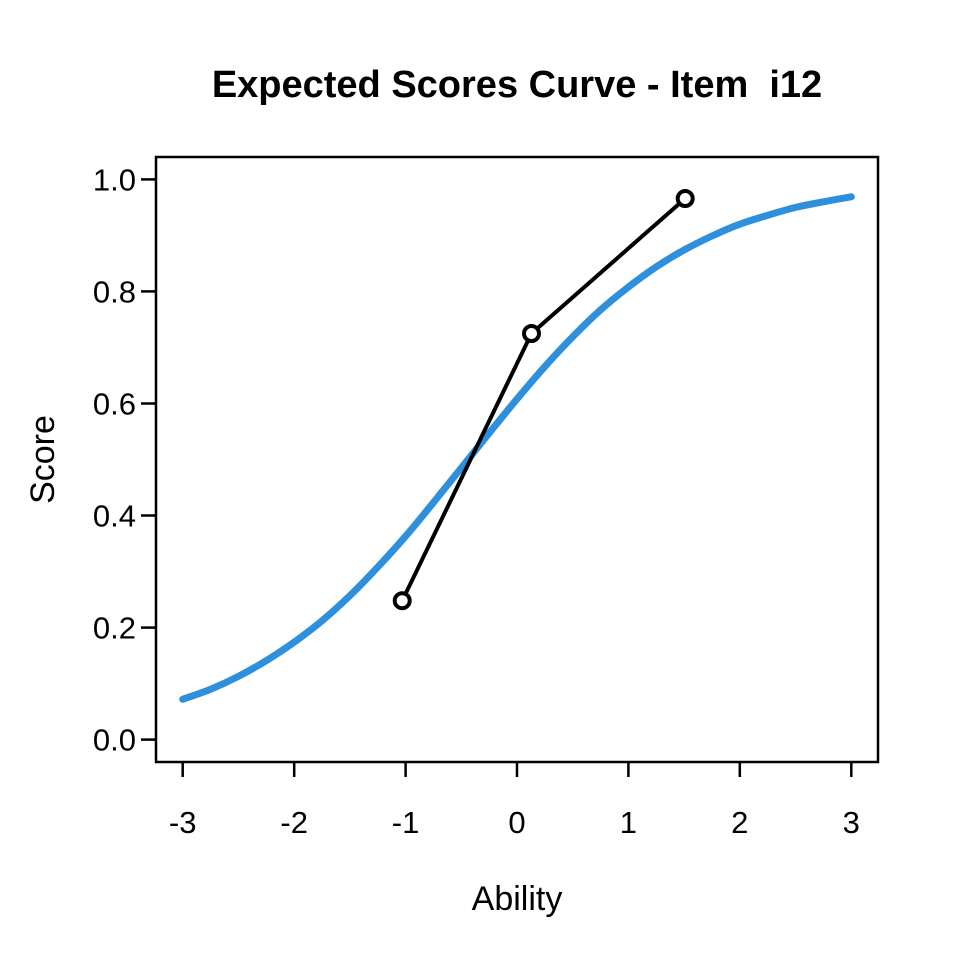 The image size is (960, 960). Describe the element at coordinates (628, 822) in the screenshot. I see `x-tick-label: 1` at that location.